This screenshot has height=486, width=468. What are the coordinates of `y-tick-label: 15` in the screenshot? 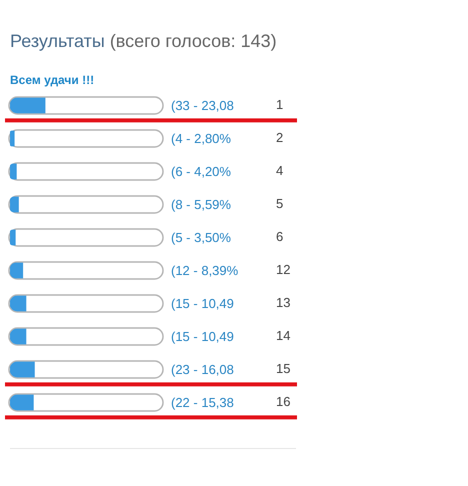 It's located at (283, 368).